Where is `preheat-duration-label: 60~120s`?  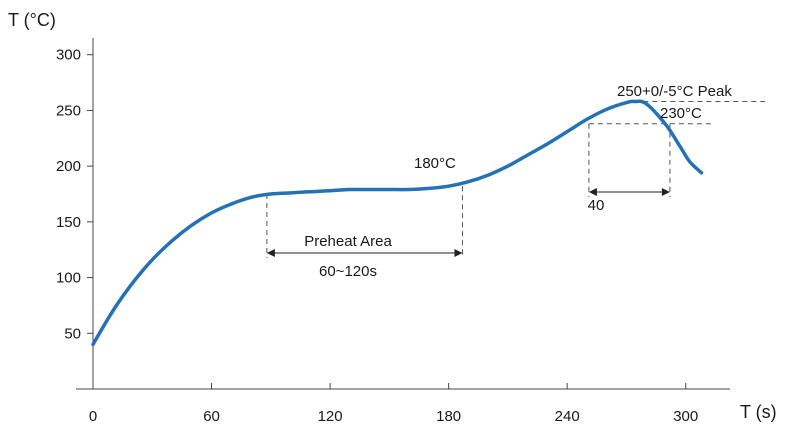 preheat-duration-label: 60~120s is located at coordinates (348, 271).